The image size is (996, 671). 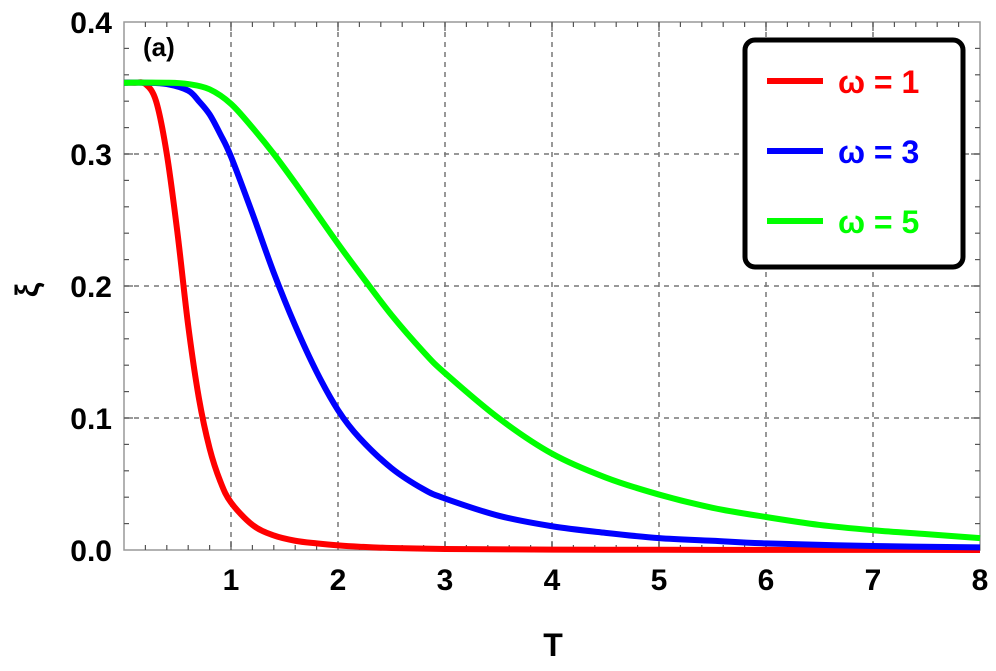 What do you see at coordinates (91, 23) in the screenshot?
I see `y-tick-label: 0.4` at bounding box center [91, 23].